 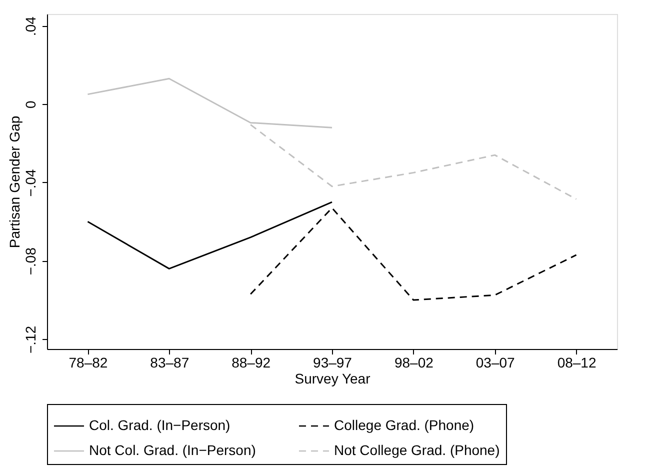 I want to click on legend-label: Not Col. Grad. (In−Person), so click(x=172, y=450).